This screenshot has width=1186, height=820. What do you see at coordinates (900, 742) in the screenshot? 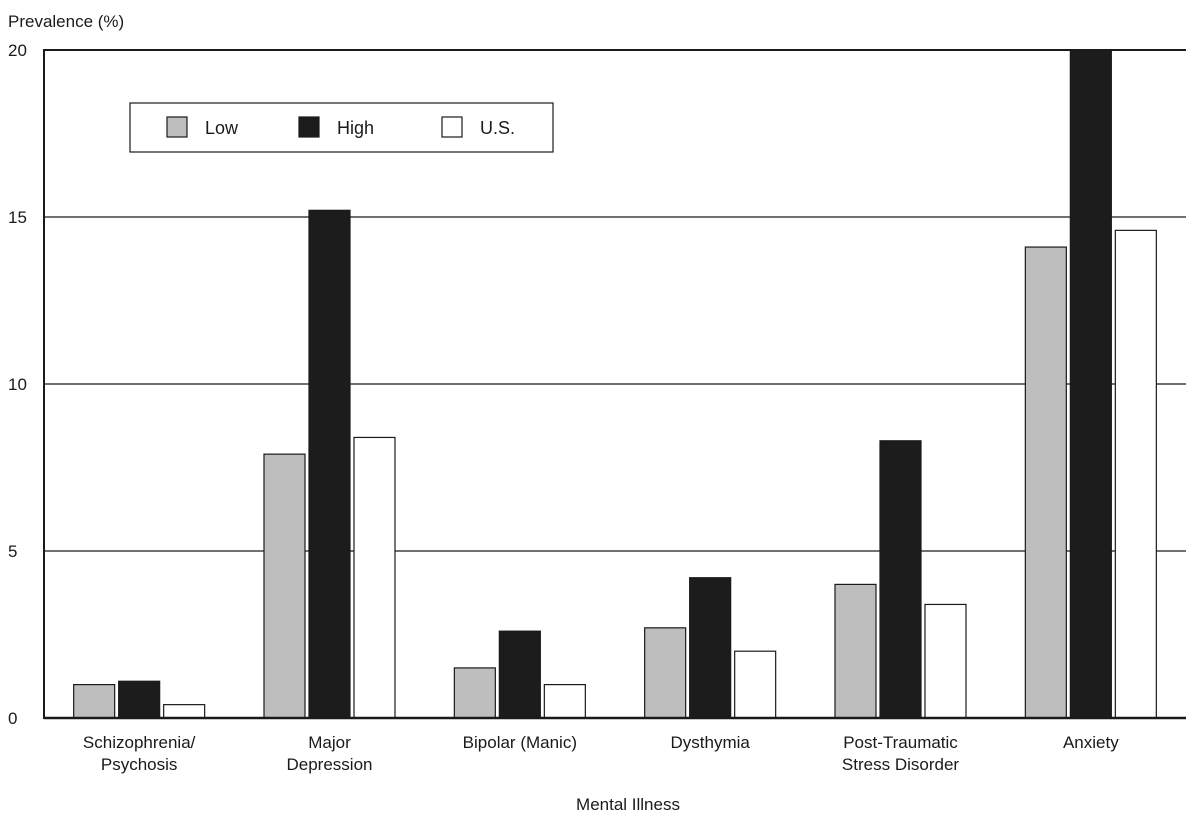
I see `x-tick-label: Post-Traumatic` at bounding box center [900, 742].